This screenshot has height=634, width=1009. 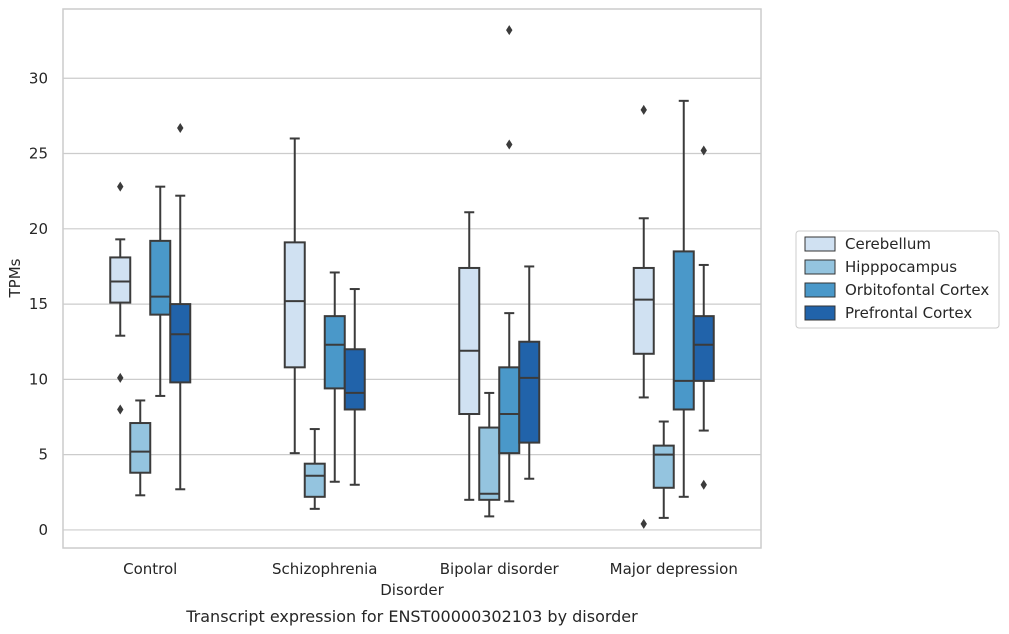 I want to click on y-axis-label: TPMs, so click(x=15, y=278).